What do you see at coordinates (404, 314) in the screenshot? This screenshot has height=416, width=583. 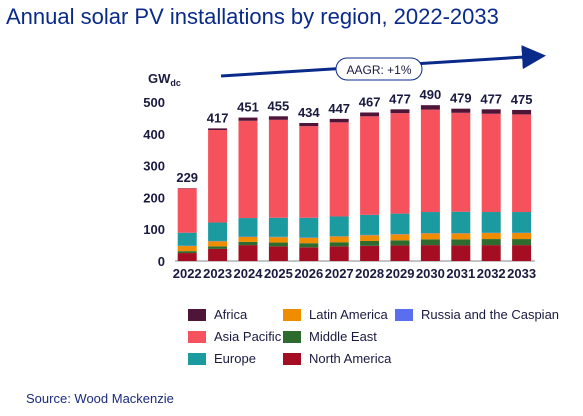 I see `legend-swatch-russia-caspian` at bounding box center [404, 314].